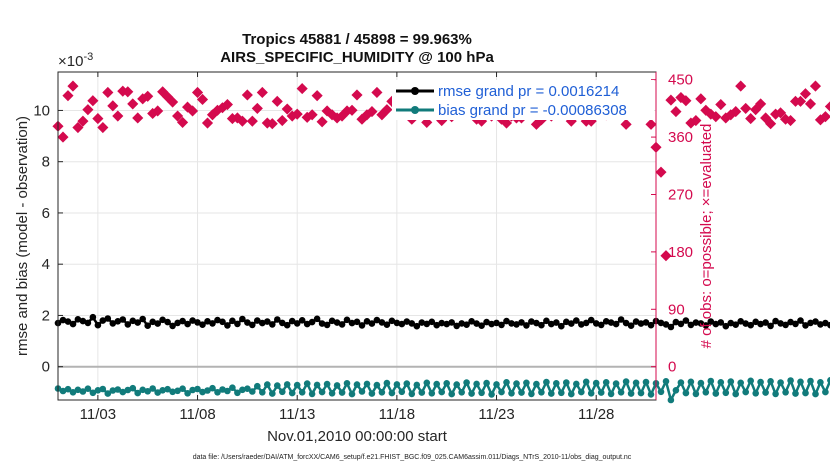  What do you see at coordinates (680, 194) in the screenshot?
I see `y2-tick-label: 270` at bounding box center [680, 194].